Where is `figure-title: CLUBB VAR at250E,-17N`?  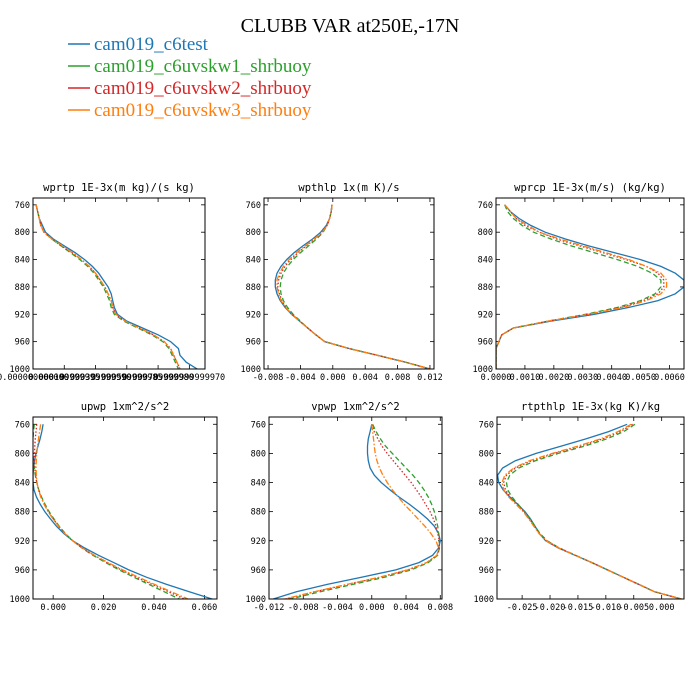 figure-title: CLUBB VAR at250E,-17N is located at coordinates (350, 26).